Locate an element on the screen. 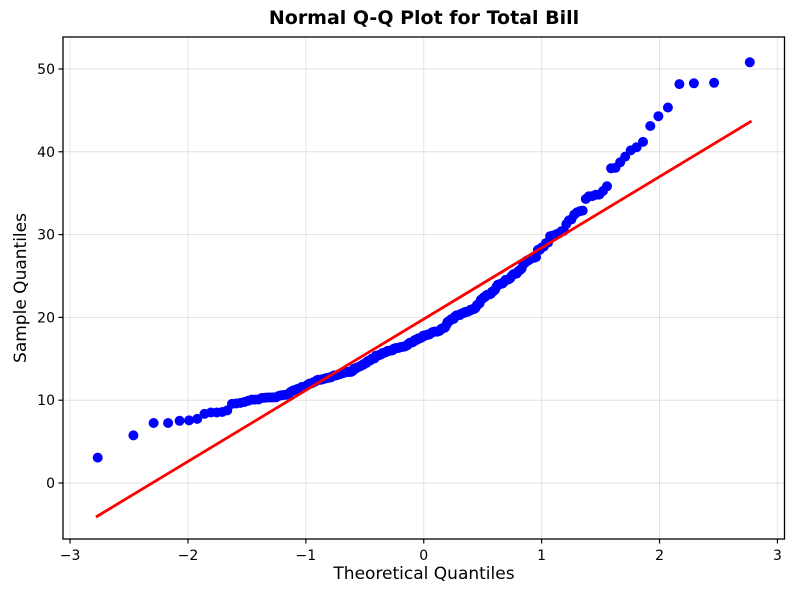  chart-title: Normal Q-Q Plot for Total Bill is located at coordinates (424, 18).